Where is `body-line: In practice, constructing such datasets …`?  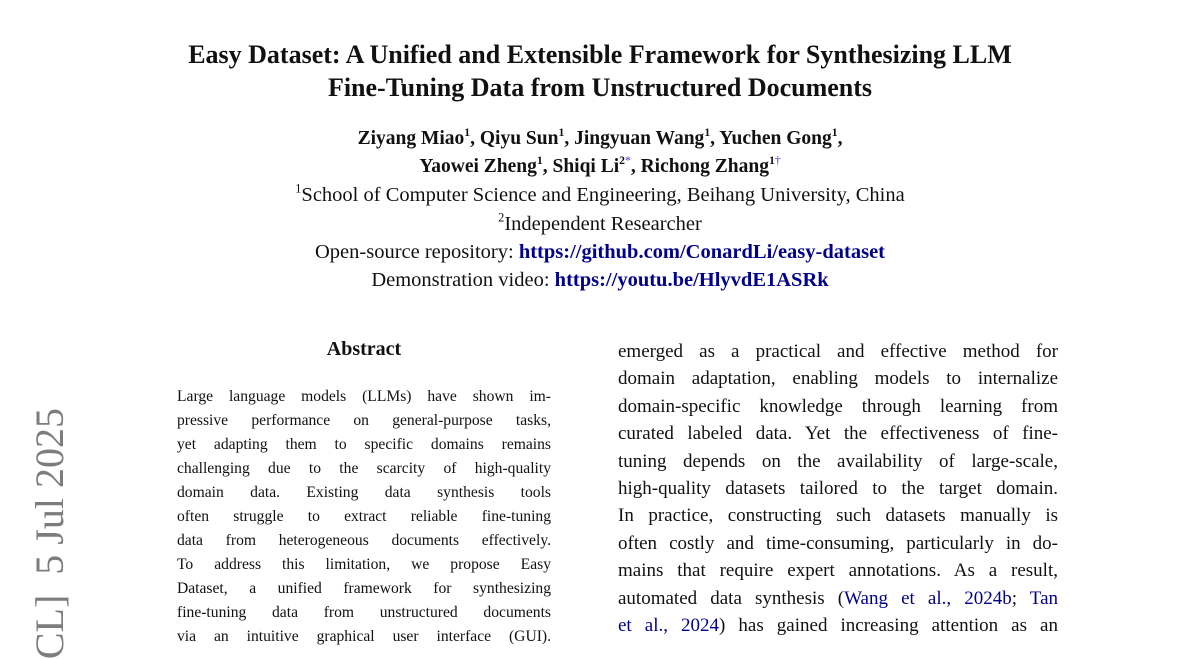
body-line: In practice, constructing such datasets … is located at coordinates (838, 516).